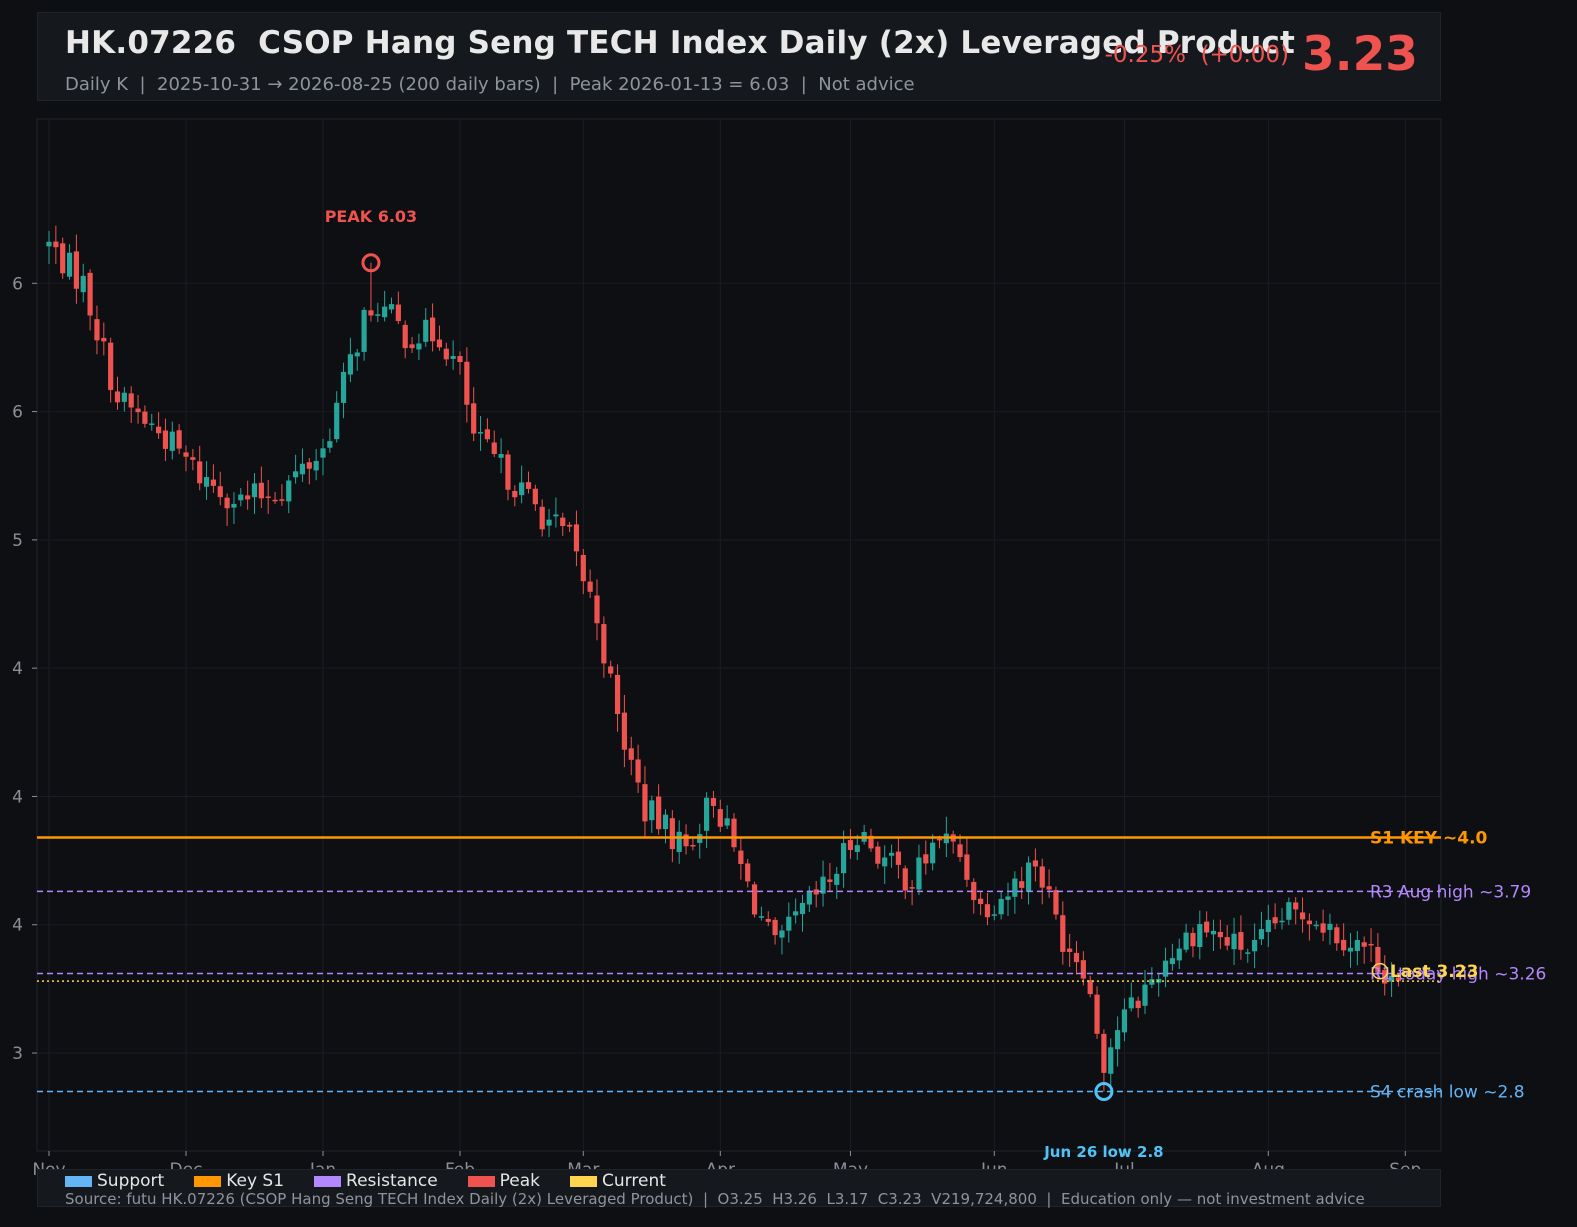 This screenshot has width=1577, height=1227. I want to click on legend-label: Peak, so click(520, 1181).